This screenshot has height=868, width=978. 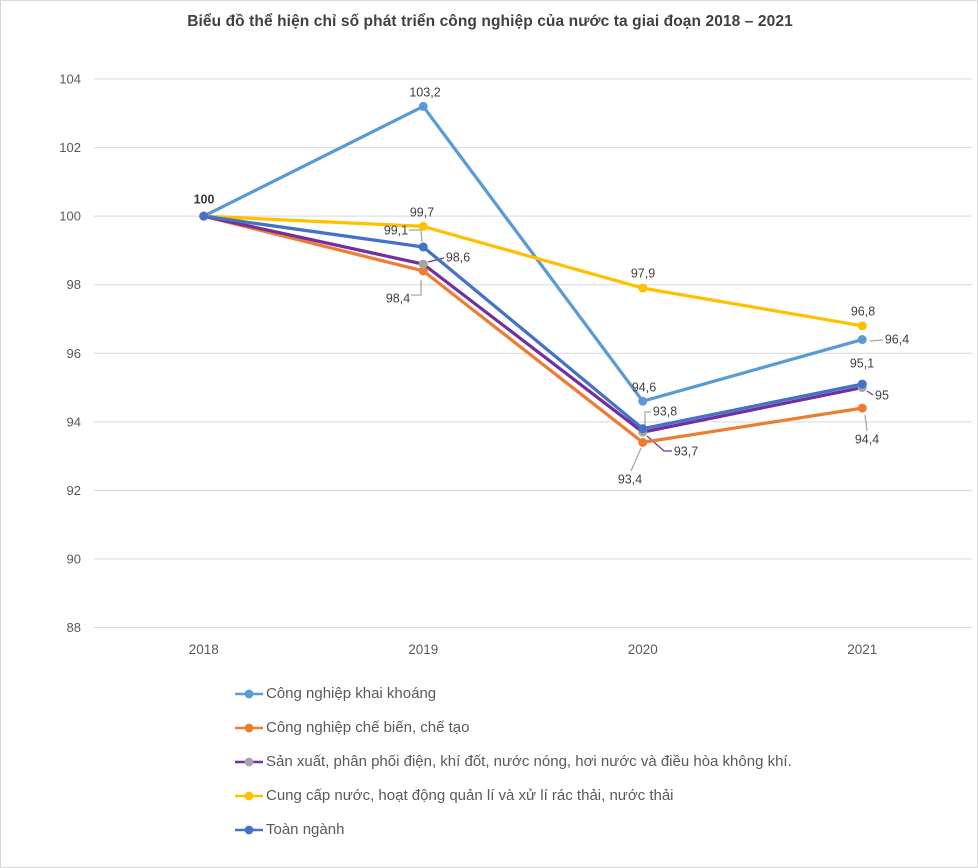 What do you see at coordinates (70, 216) in the screenshot?
I see `y-tick-label: 100` at bounding box center [70, 216].